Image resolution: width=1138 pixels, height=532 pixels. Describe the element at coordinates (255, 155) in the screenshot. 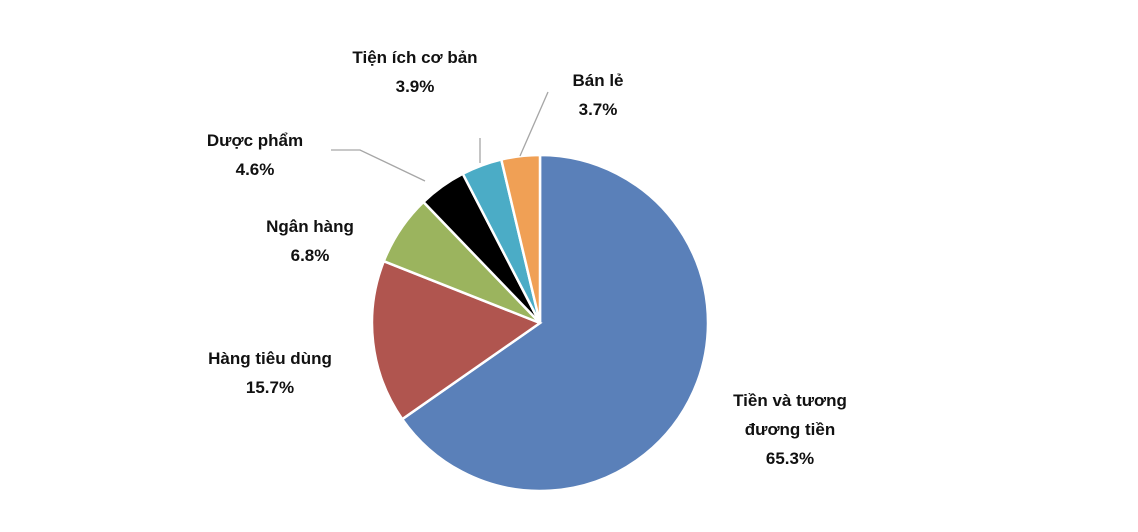

I see `slice-label: Dược phẩm 4.6%` at that location.